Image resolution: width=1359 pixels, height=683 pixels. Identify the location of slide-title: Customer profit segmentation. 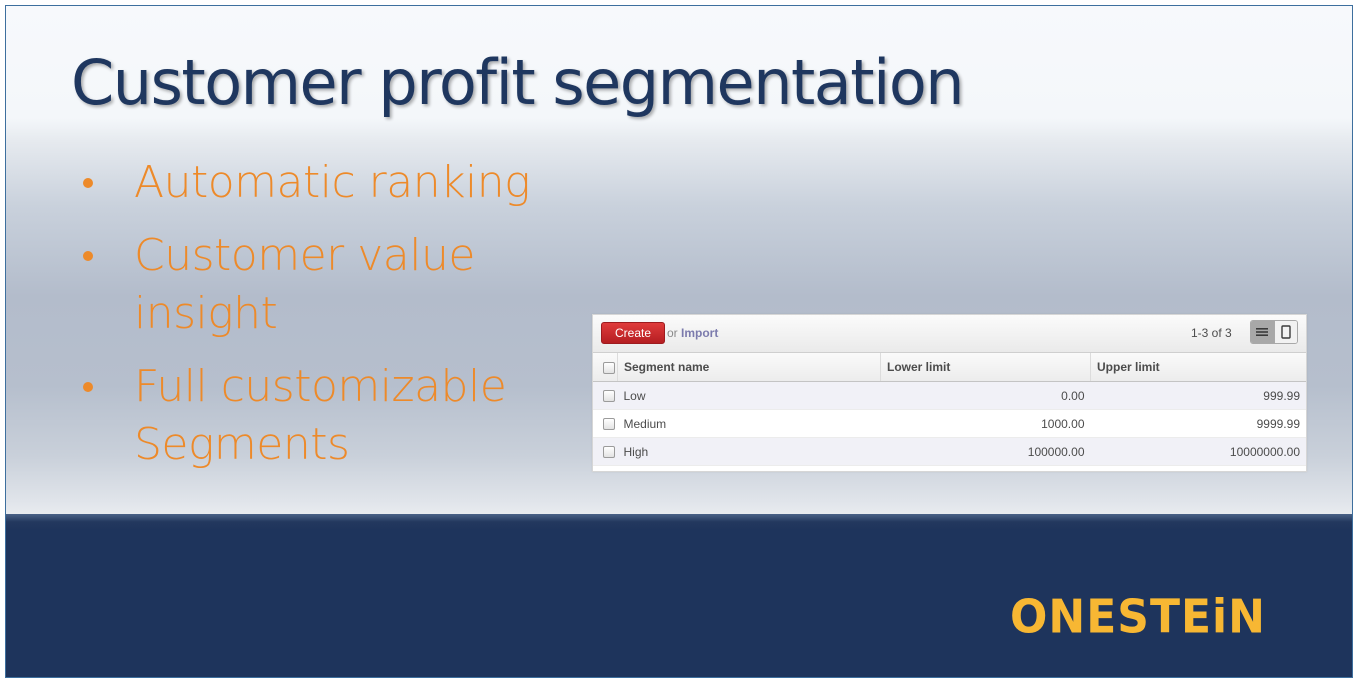
(518, 82).